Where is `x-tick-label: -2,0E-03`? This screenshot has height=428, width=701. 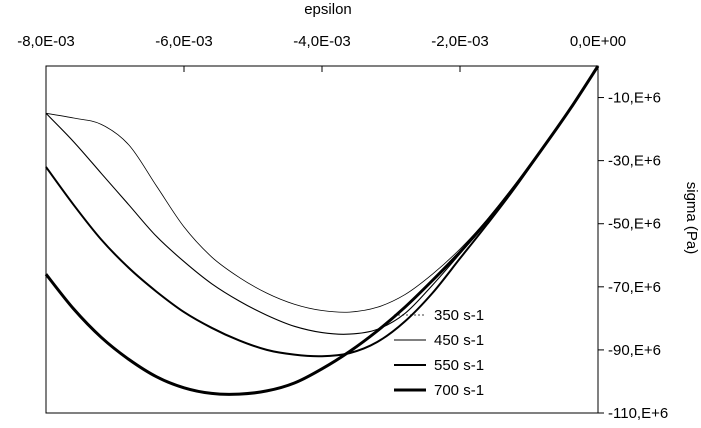 x-tick-label: -2,0E-03 is located at coordinates (460, 41).